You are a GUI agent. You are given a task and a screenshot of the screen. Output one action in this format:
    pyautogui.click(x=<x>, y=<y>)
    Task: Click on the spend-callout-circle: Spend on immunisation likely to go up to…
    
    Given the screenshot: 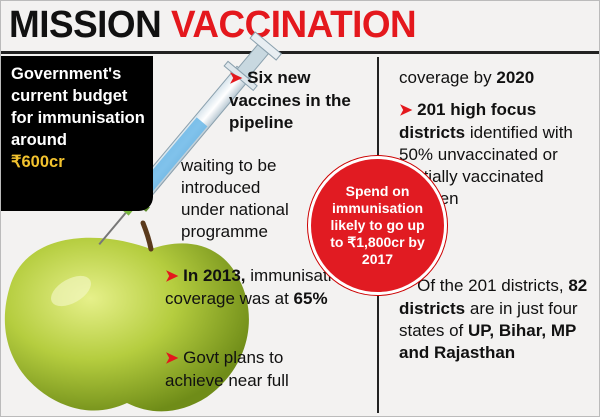 What is the action you would take?
    pyautogui.click(x=377, y=225)
    